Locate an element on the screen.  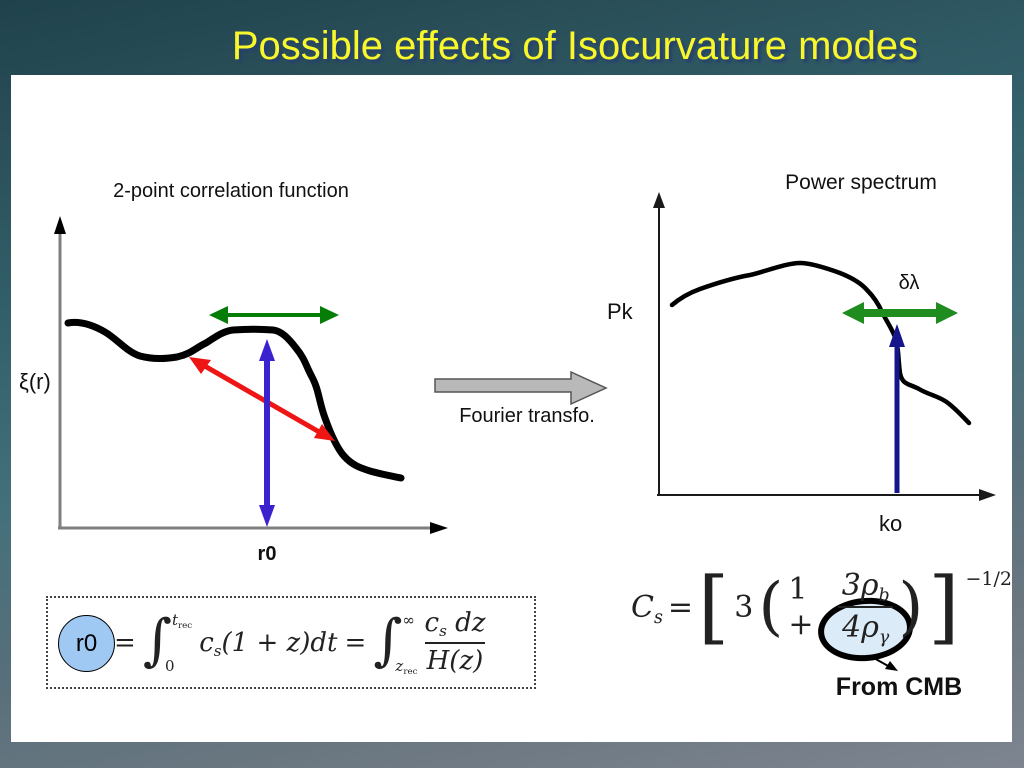
left-bracket: [ is located at coordinates (714, 606).